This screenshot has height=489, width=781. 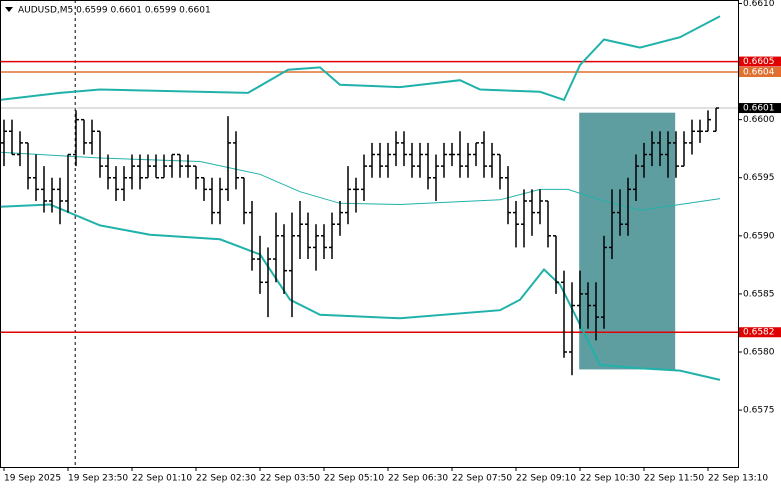 I want to click on chart-title: AUDUSD,M5 0.6599 0.6601 0.6599 0.6601, so click(x=114, y=11).